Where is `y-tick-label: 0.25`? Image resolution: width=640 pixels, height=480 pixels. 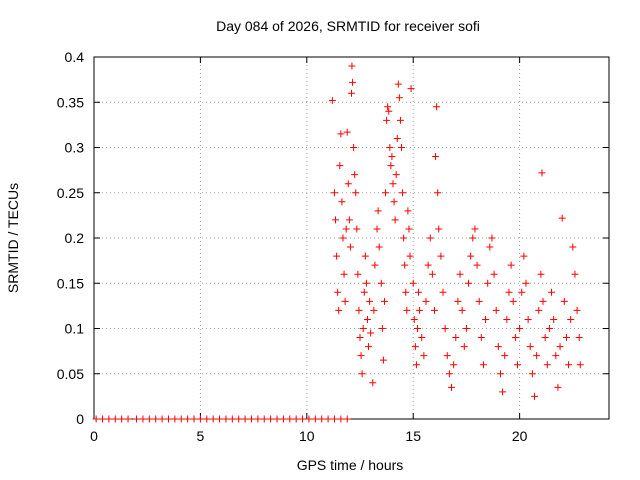 y-tick-label: 0.25 is located at coordinates (70, 193).